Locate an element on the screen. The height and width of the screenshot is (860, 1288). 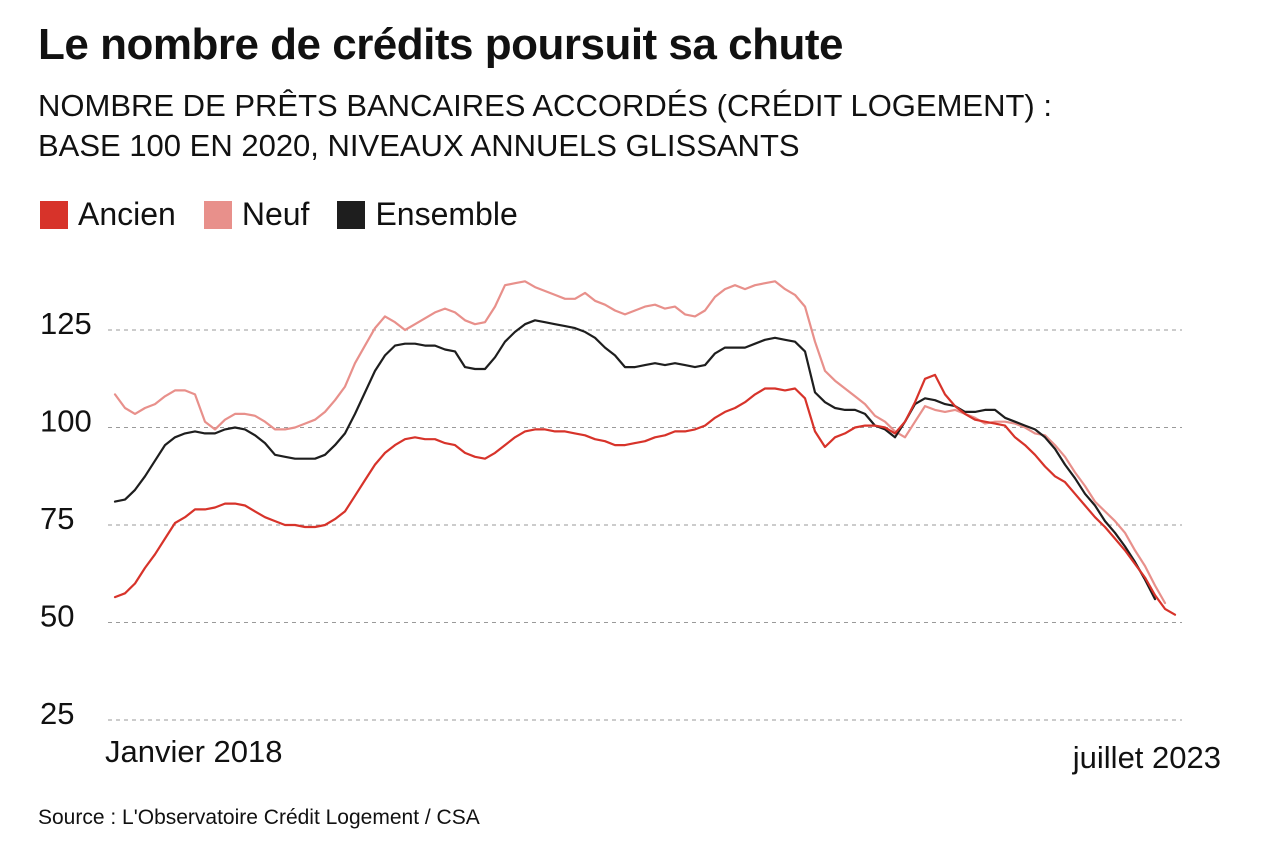
y-tick-label-125: 125 is located at coordinates (66, 323).